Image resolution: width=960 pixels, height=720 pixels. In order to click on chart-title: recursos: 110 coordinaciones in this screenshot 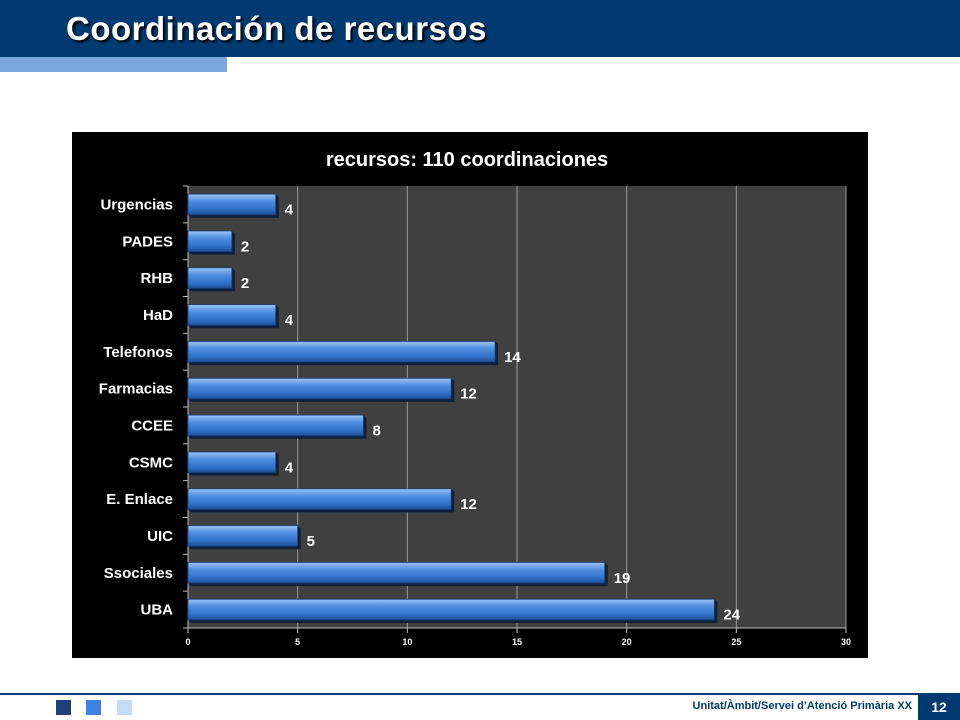, I will do `click(467, 160)`.